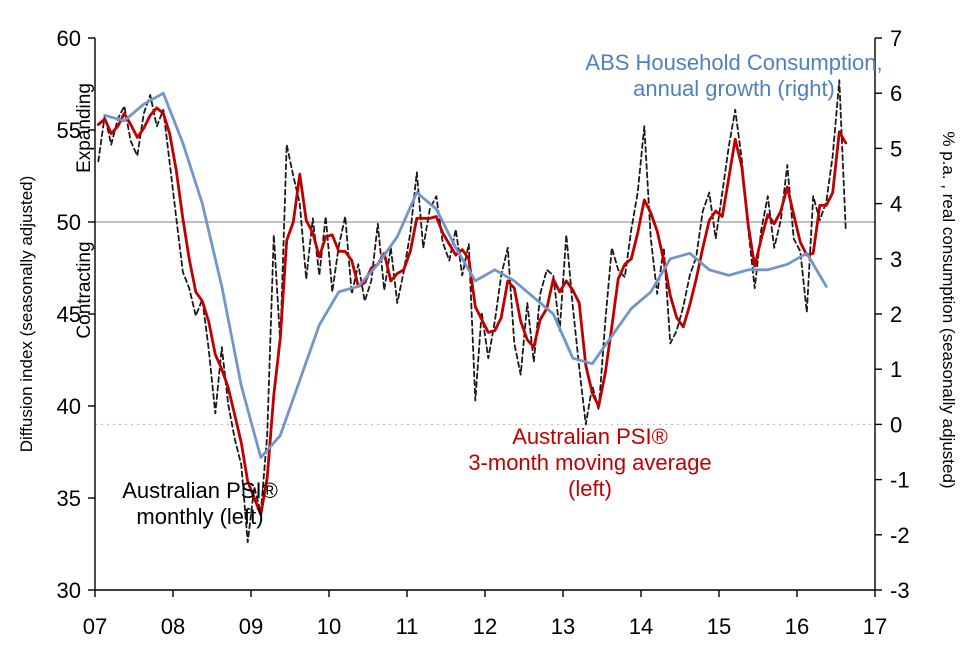 Image resolution: width=979 pixels, height=669 pixels. I want to click on contracting-zone-label: Contracting, so click(84, 290).